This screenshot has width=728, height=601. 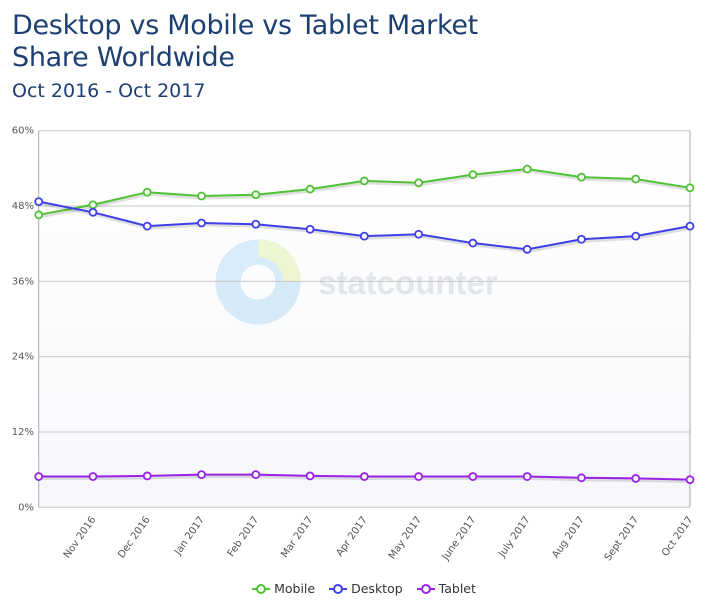 What do you see at coordinates (295, 588) in the screenshot?
I see `legend-label: Mobile` at bounding box center [295, 588].